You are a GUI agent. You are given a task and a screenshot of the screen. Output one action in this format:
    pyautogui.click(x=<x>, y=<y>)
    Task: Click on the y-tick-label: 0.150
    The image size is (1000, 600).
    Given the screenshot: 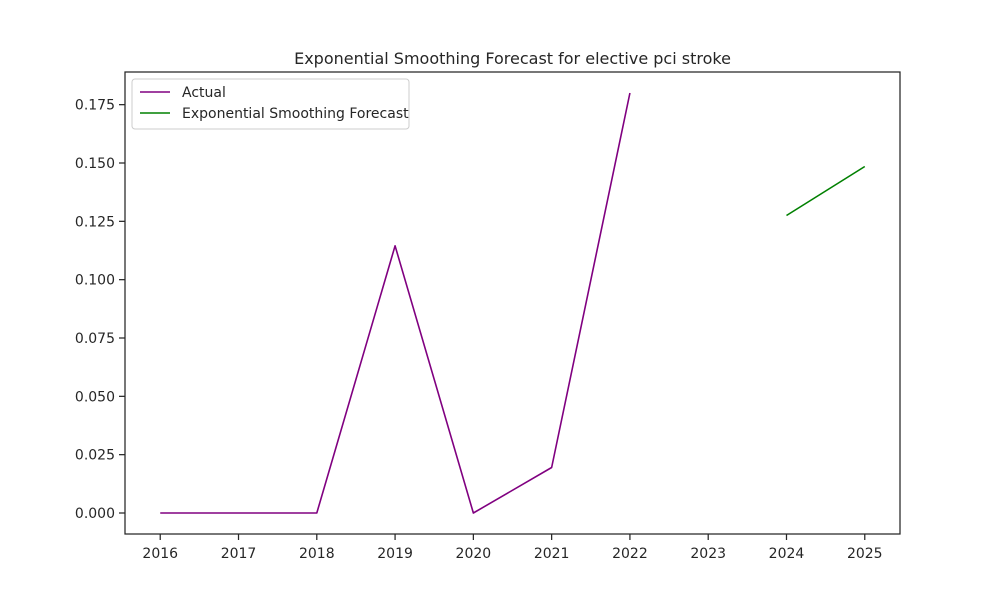 What is the action you would take?
    pyautogui.click(x=95, y=164)
    